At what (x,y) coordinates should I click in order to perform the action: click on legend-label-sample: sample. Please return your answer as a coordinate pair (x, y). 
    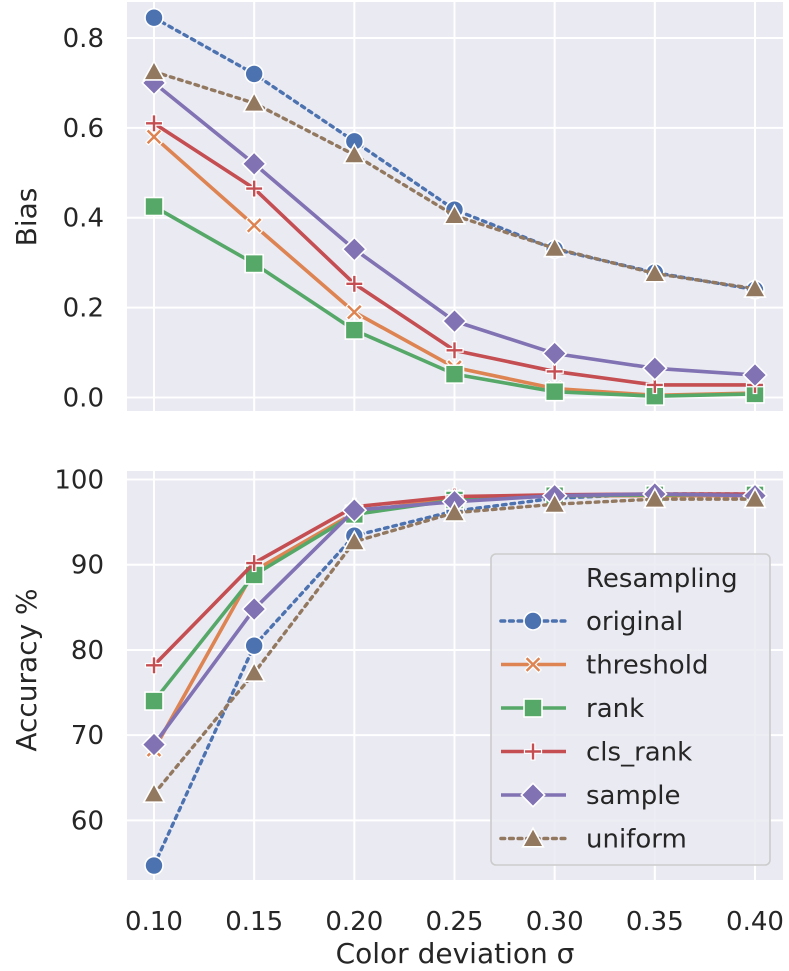
    Looking at the image, I should click on (633, 796).